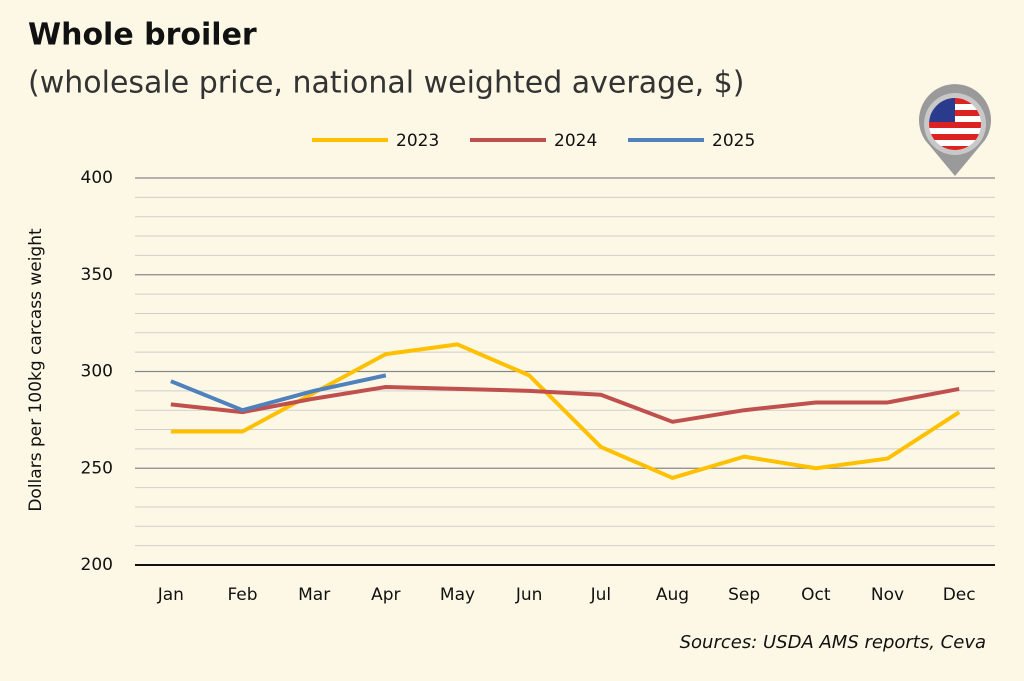  I want to click on x-tick-label: Jan, so click(170, 595).